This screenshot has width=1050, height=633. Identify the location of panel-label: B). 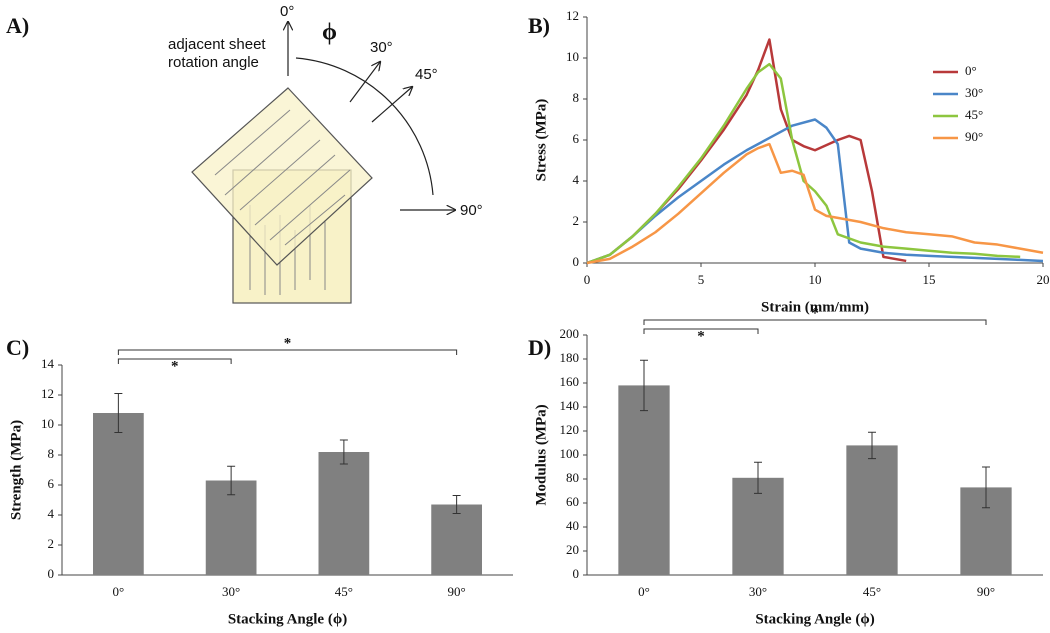
(539, 25).